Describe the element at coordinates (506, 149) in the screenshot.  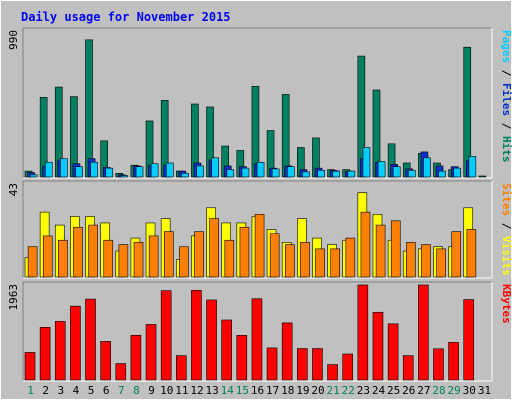
I see `legend-hits: Hits` at that location.